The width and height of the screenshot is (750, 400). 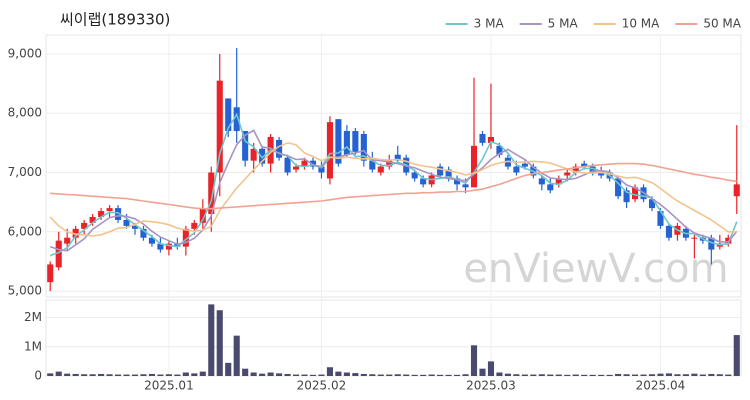 I want to click on y-tick-label: 6,000, so click(x=25, y=231).